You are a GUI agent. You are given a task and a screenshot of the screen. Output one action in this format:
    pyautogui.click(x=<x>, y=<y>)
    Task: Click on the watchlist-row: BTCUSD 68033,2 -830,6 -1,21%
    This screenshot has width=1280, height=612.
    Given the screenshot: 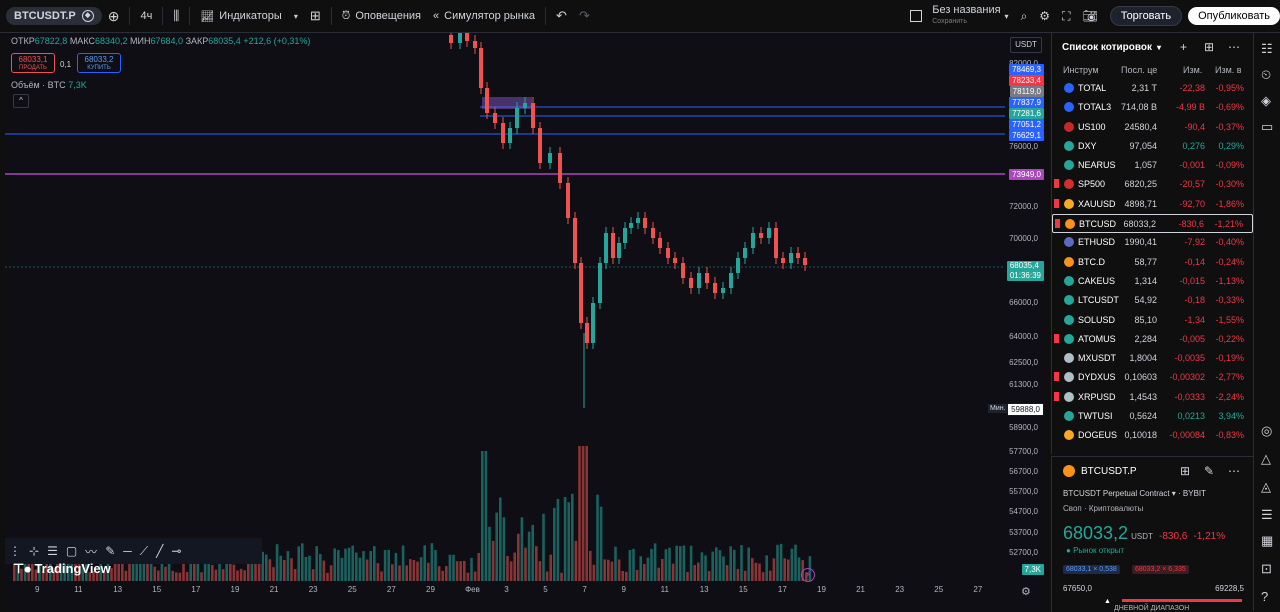 What is the action you would take?
    pyautogui.click(x=1152, y=224)
    